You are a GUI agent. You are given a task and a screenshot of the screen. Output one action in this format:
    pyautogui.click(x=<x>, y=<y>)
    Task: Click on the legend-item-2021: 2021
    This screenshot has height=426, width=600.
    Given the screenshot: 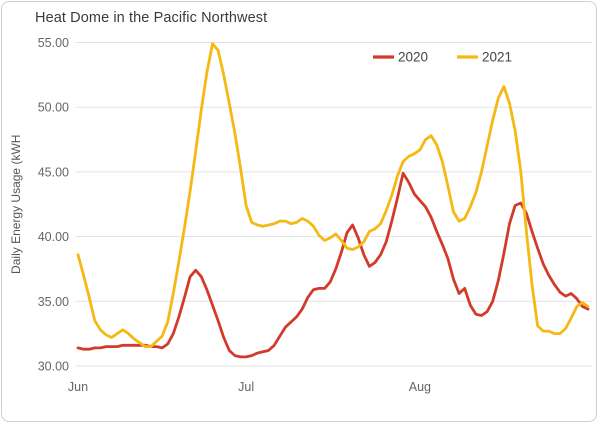 What is the action you would take?
    pyautogui.click(x=484, y=57)
    